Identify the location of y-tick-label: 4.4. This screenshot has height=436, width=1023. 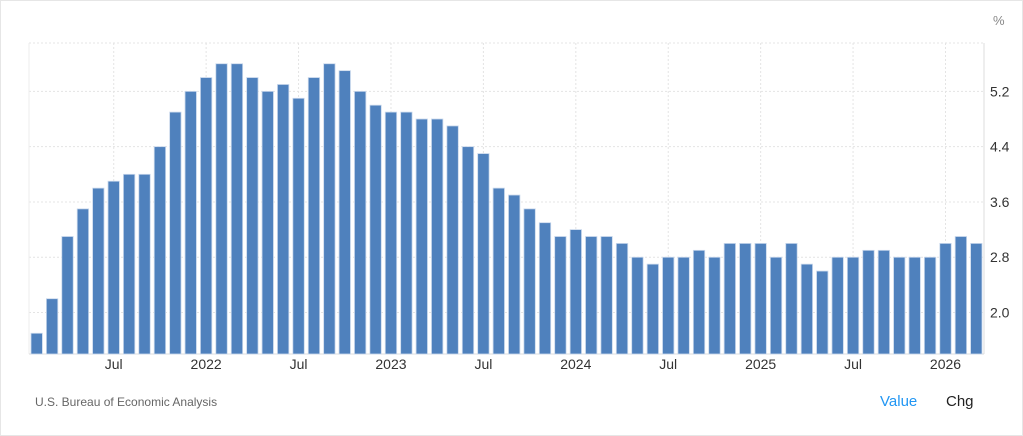
(1000, 147).